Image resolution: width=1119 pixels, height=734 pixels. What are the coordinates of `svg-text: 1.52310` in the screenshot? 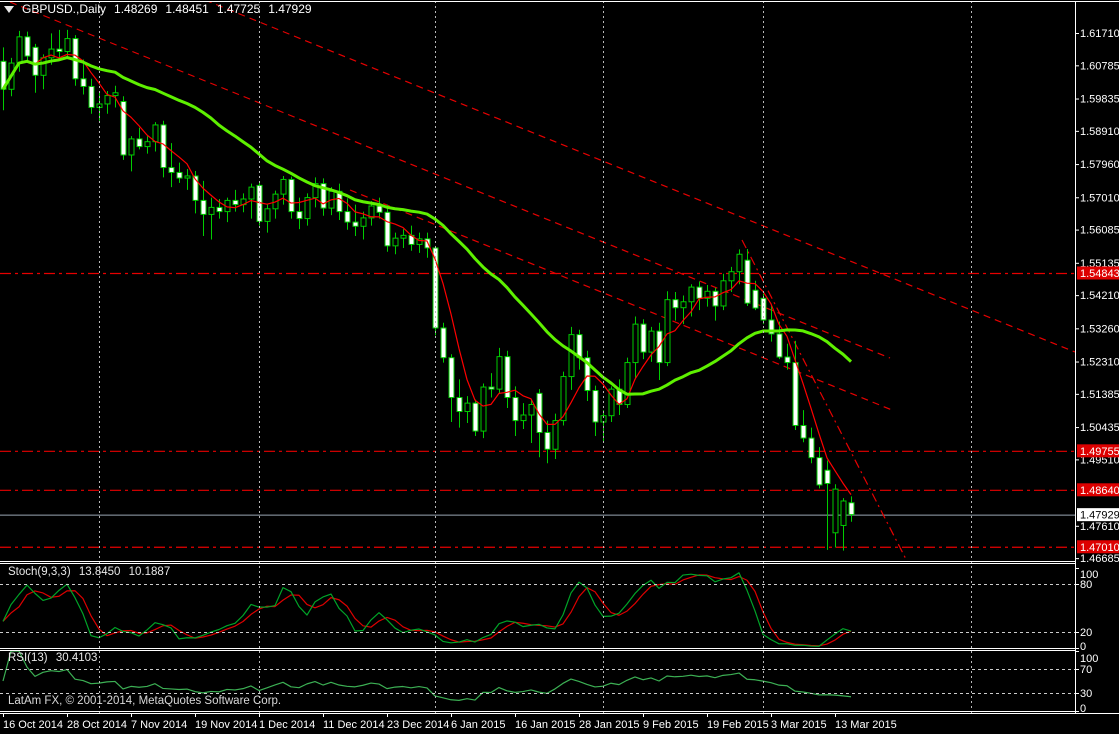 It's located at (1099, 363).